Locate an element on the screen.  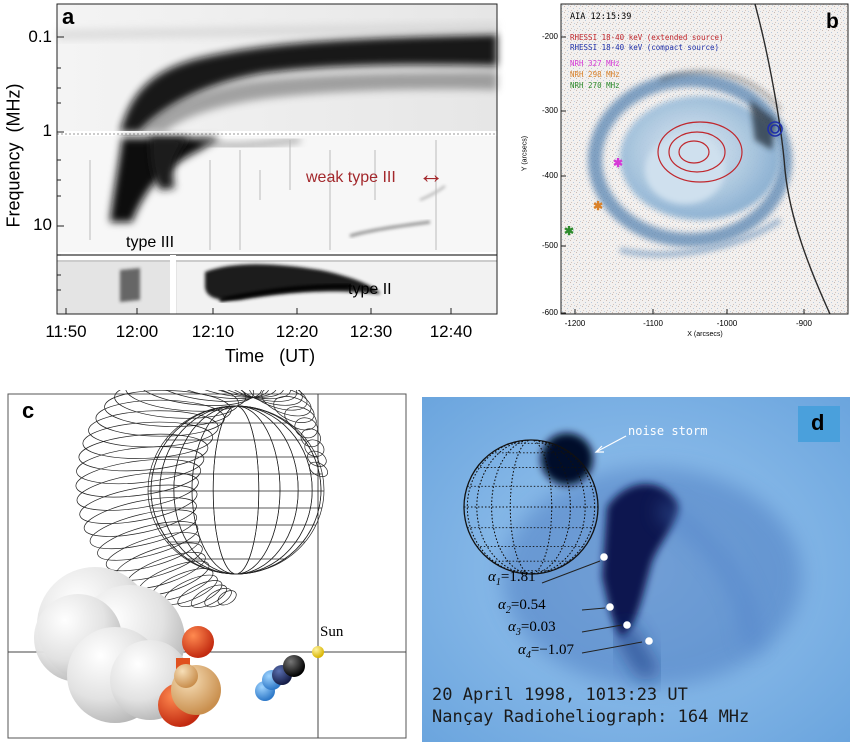
y-tick-label: 10 is located at coordinates (42, 224).